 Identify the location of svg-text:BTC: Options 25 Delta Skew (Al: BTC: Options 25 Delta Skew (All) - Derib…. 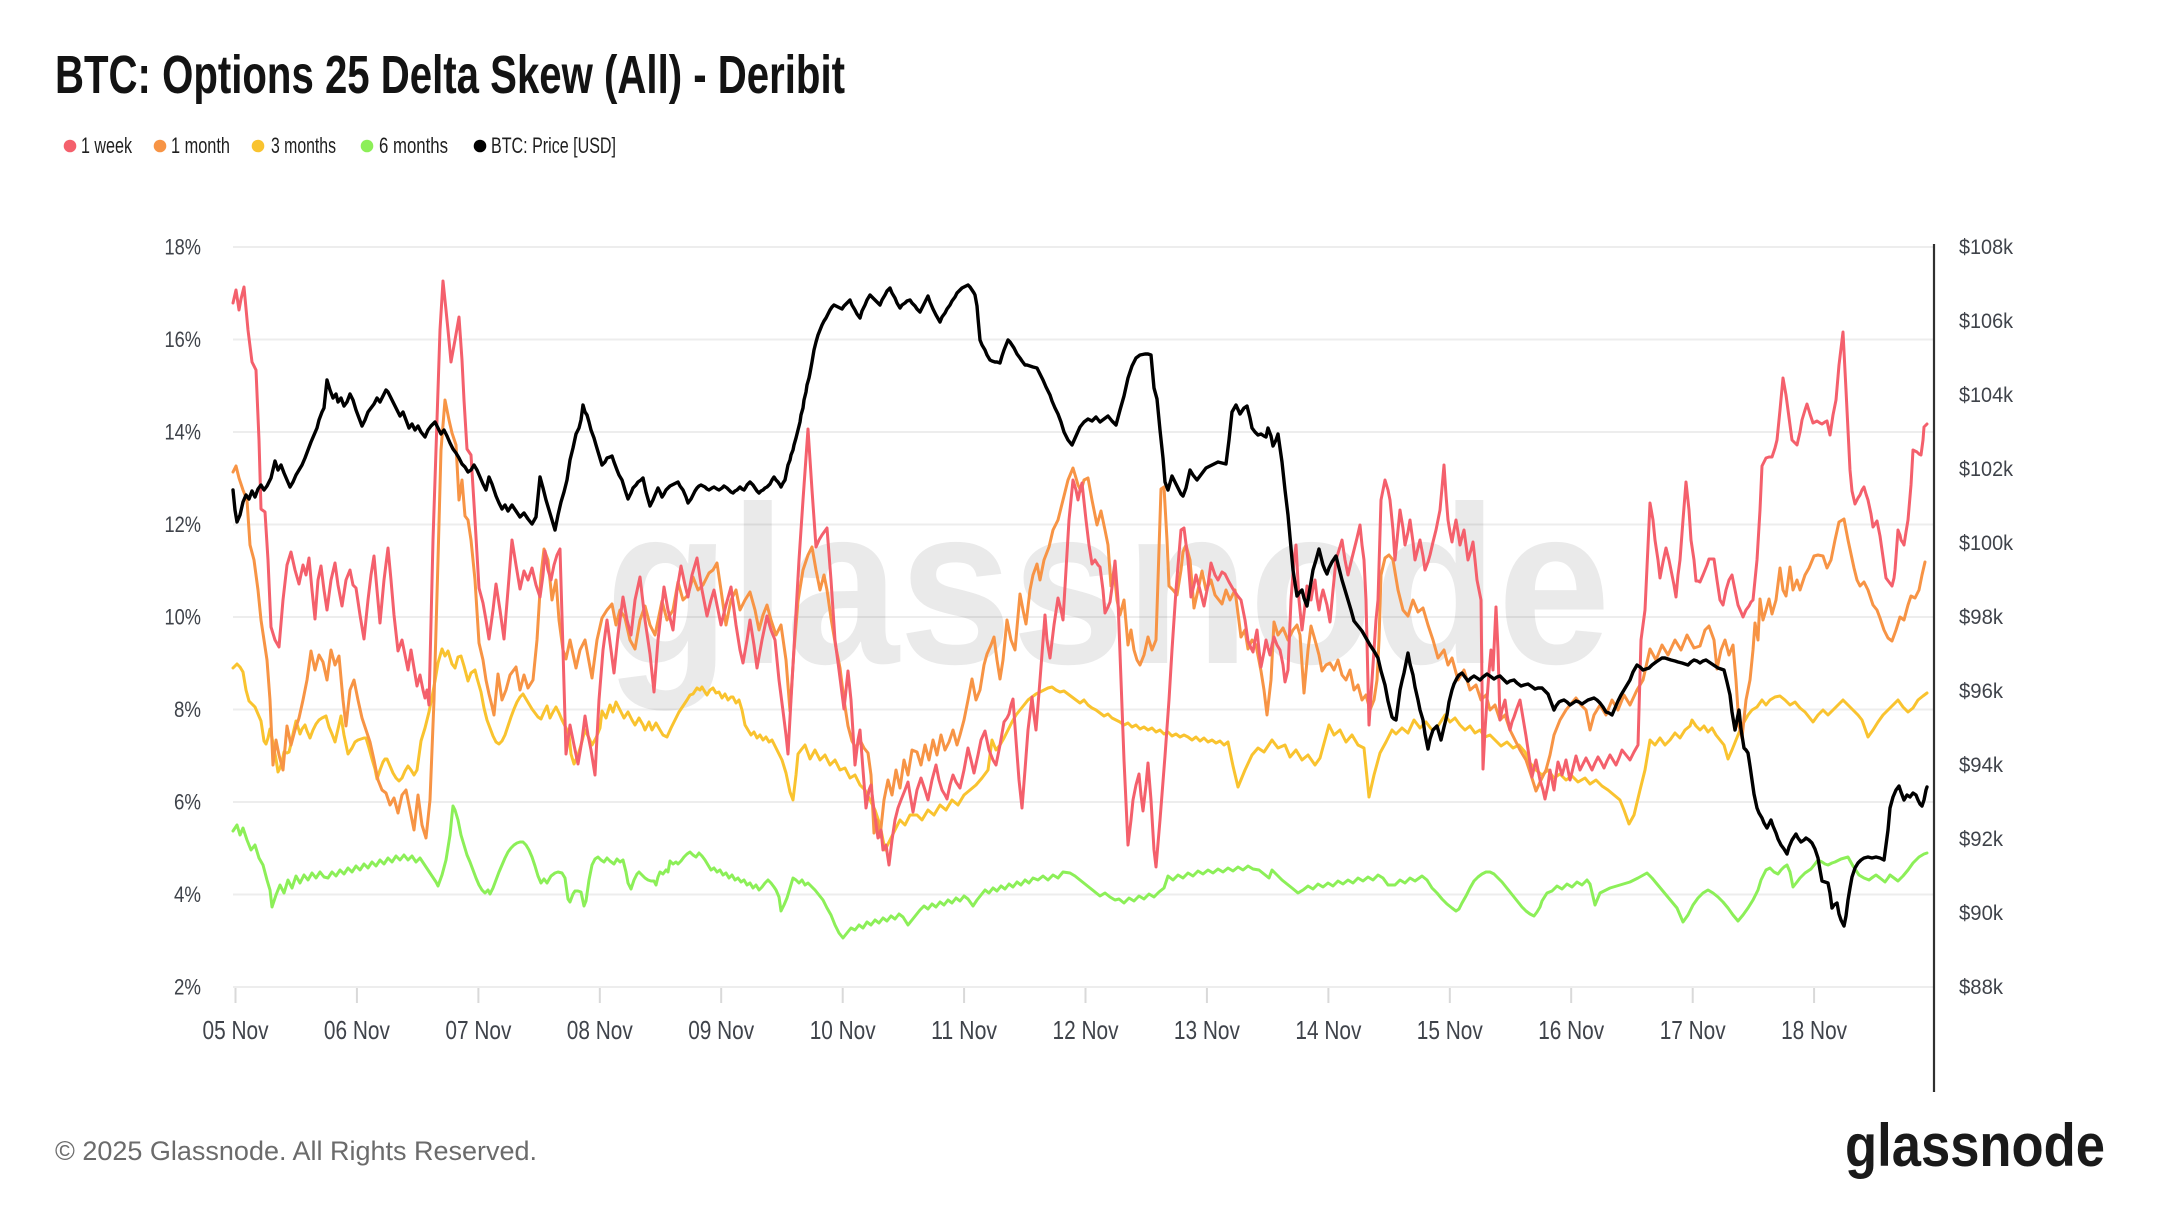
(450, 75).